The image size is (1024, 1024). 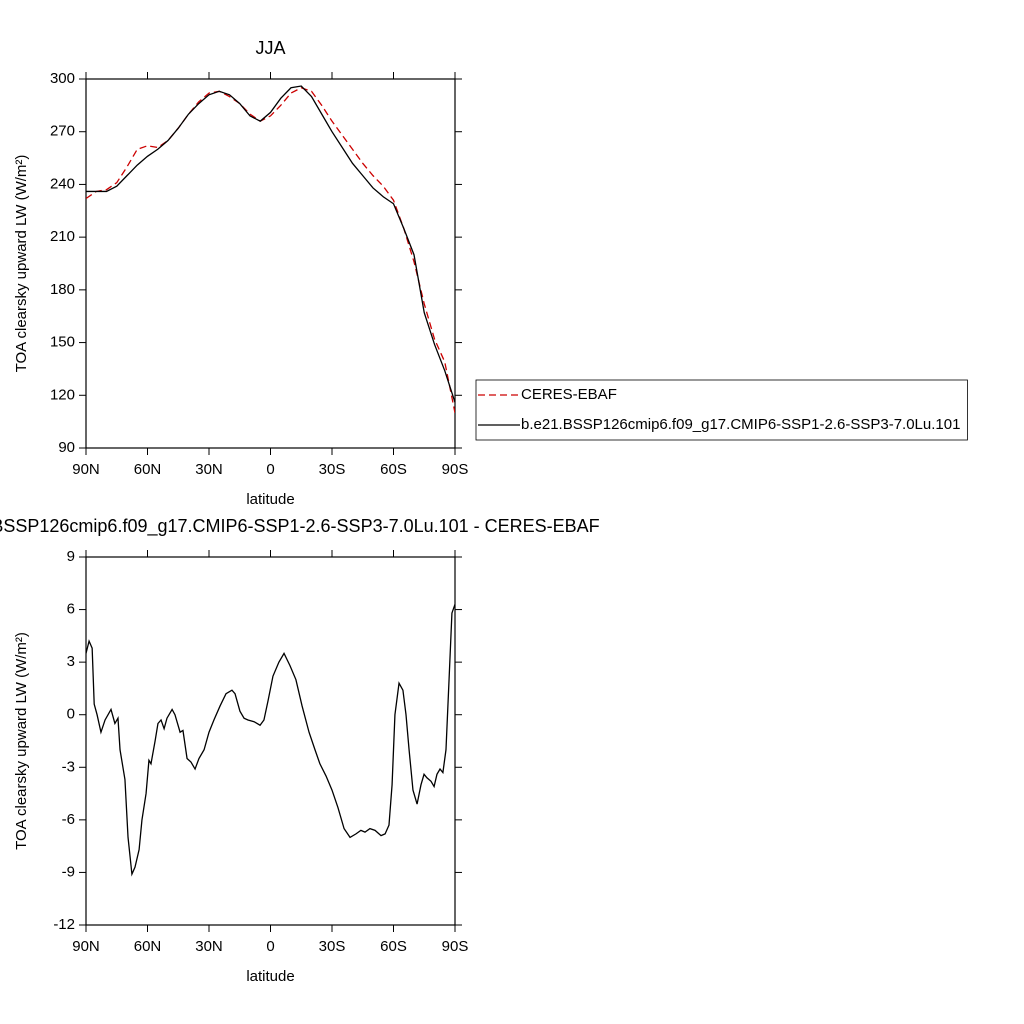 What do you see at coordinates (64, 924) in the screenshot?
I see `y-tick-label: -12` at bounding box center [64, 924].